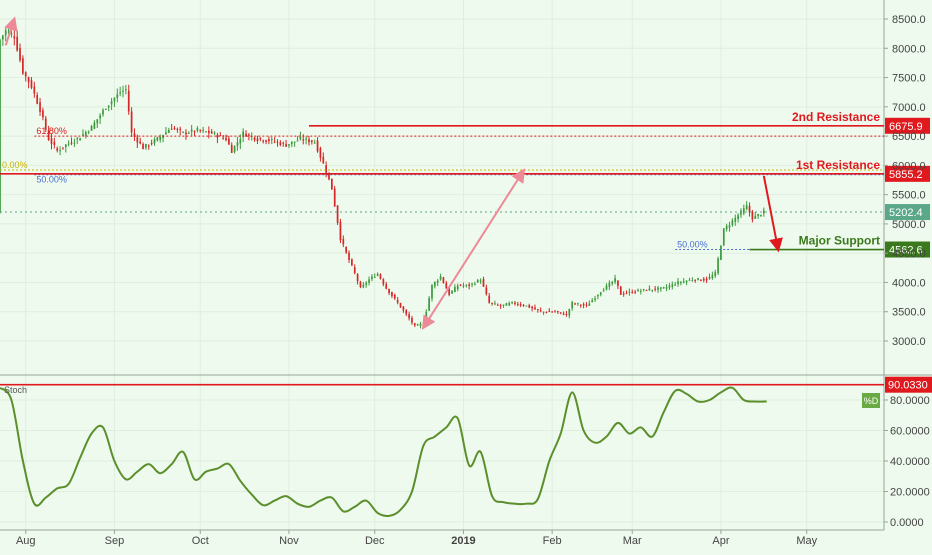 The image size is (932, 555). What do you see at coordinates (417, 538) in the screenshot?
I see `time-axis: Aug Sep Oct Nov Dec 2019 Feb Mar Apr May` at bounding box center [417, 538].